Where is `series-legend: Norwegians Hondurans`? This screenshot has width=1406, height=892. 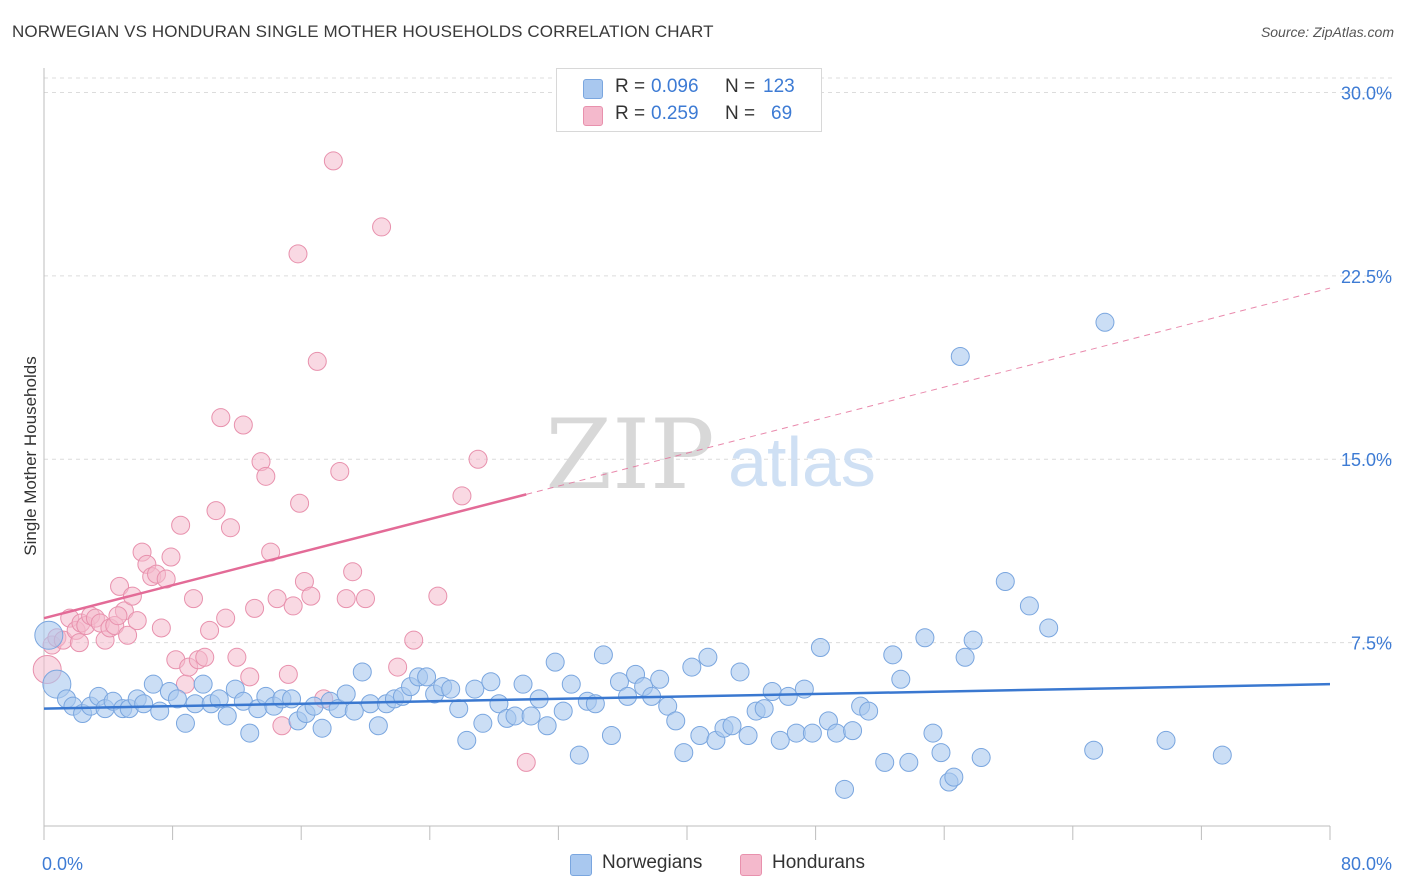
series-legend: Norwegians Hondurans is located at coordinates (730, 865).